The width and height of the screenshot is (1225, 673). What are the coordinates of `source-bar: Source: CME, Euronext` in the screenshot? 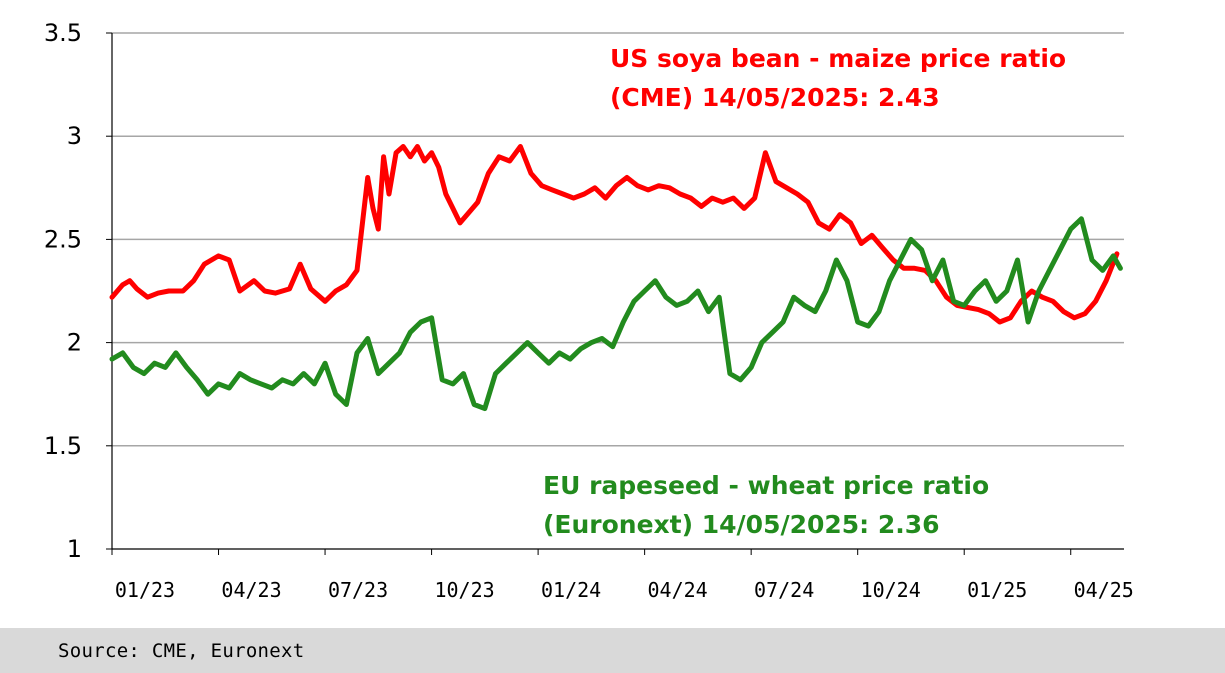 It's located at (612, 650).